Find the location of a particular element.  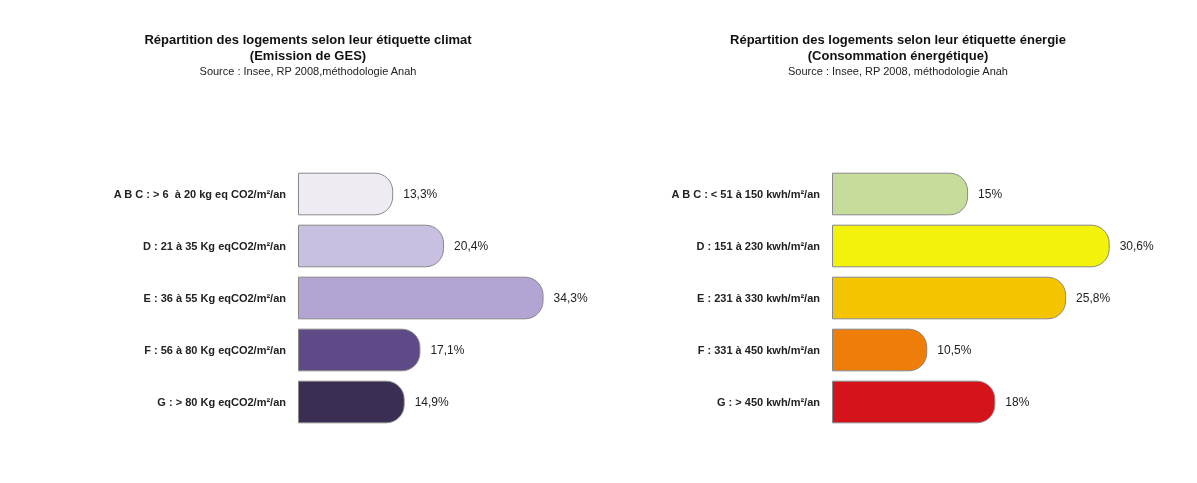

chart-subtitle: (Emission de GES) is located at coordinates (308, 55).